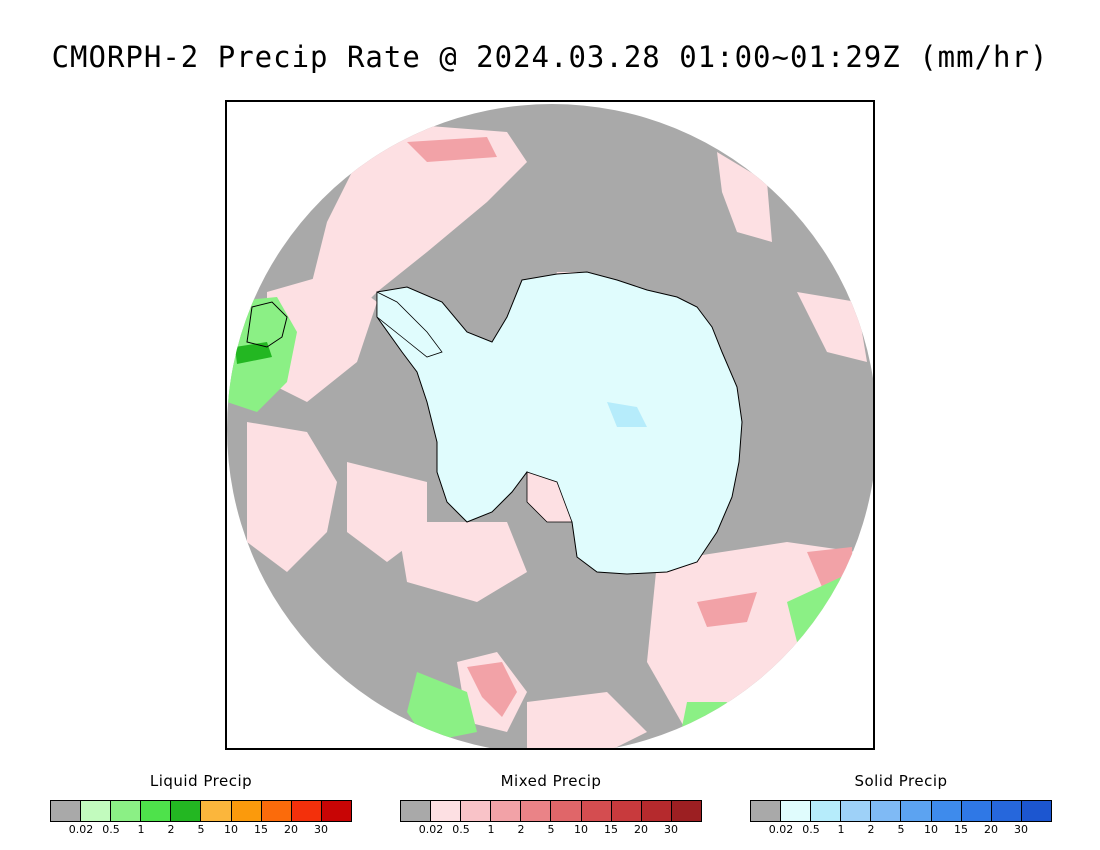  I want to click on legend-title: Mixed Precip, so click(551, 781).